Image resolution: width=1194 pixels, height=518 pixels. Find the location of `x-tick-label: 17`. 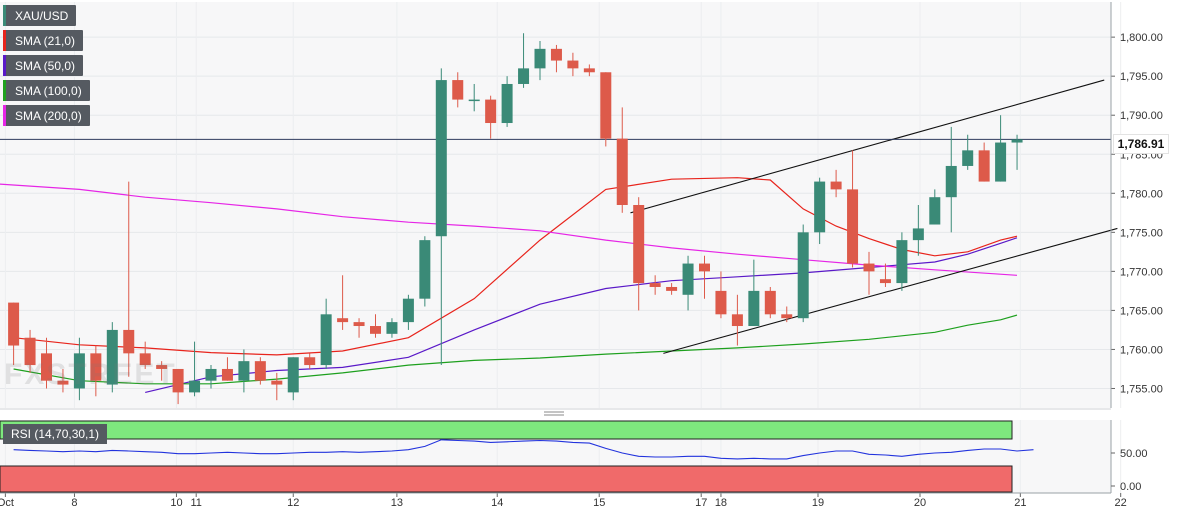

x-tick-label: 17 is located at coordinates (701, 503).